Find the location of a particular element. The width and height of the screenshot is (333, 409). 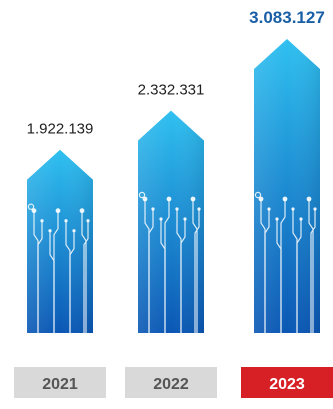

value-label-2023: 3.083.127 is located at coordinates (287, 17).